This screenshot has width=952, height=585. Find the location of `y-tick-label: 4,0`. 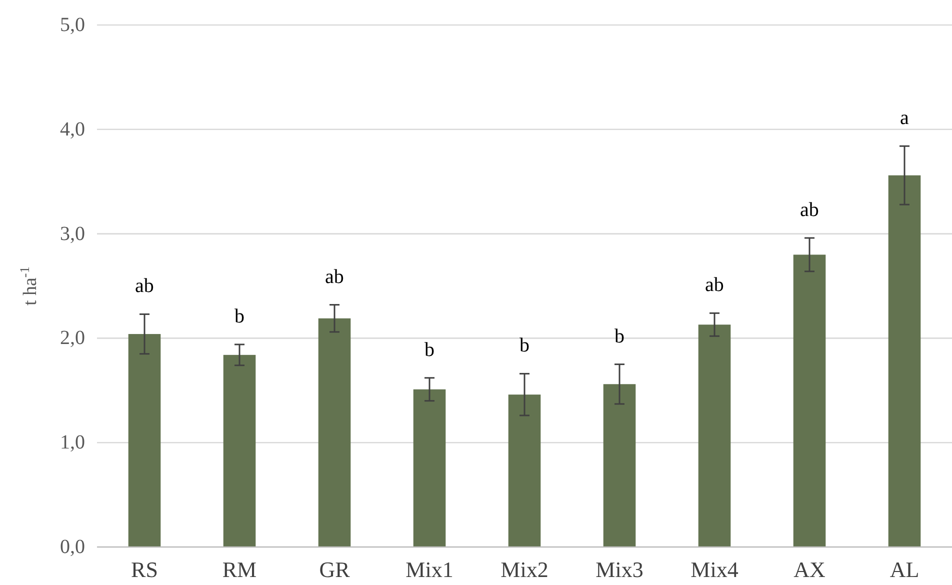

y-tick-label: 4,0 is located at coordinates (72, 129).